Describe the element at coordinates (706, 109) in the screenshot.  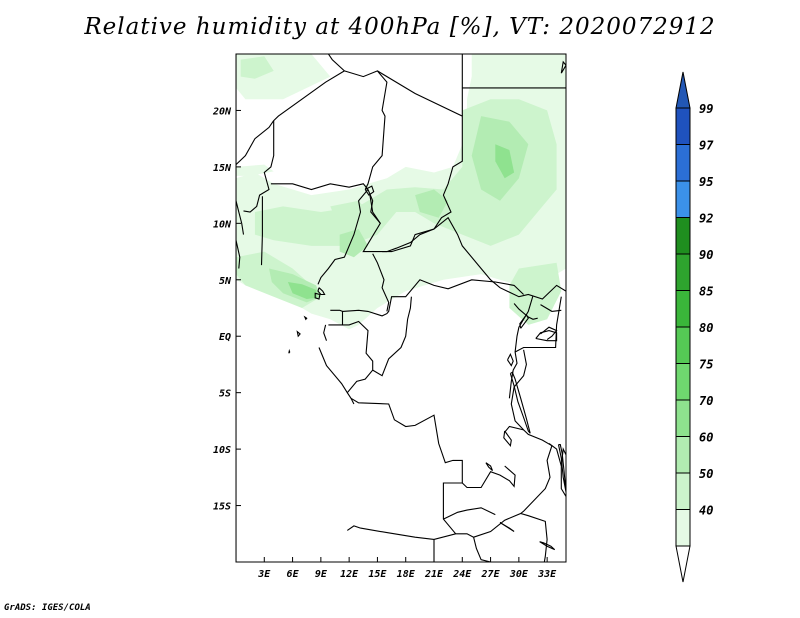
I see `colorbar-label: 99` at that location.